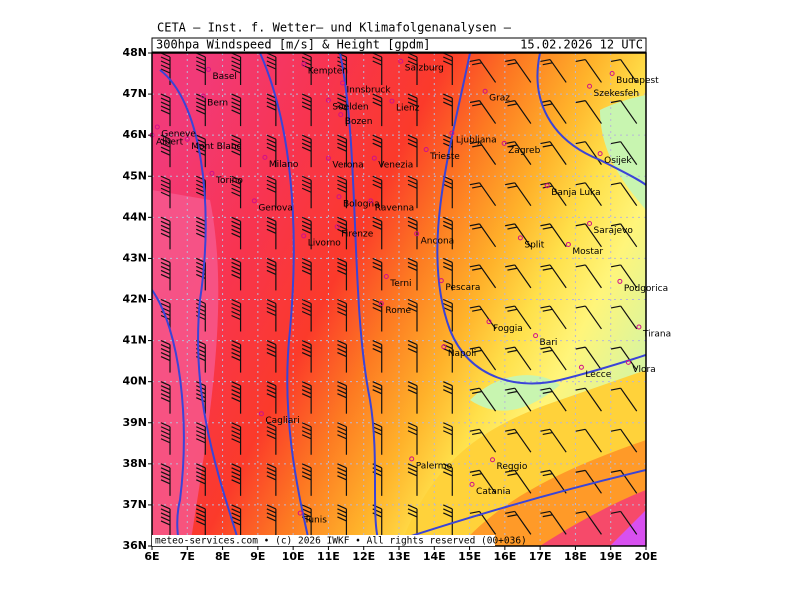 The width and height of the screenshot is (800, 600). I want to click on city-label: Bern, so click(217, 104).